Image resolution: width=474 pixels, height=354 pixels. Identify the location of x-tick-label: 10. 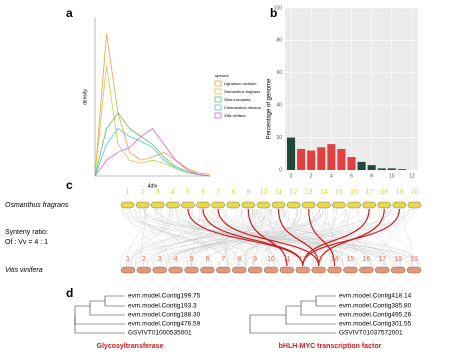
(392, 176).